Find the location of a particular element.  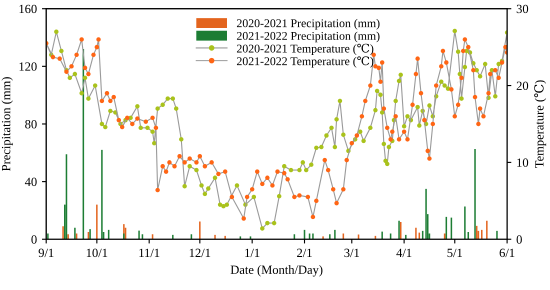

x-tick-label: 5/1 is located at coordinates (455, 253).